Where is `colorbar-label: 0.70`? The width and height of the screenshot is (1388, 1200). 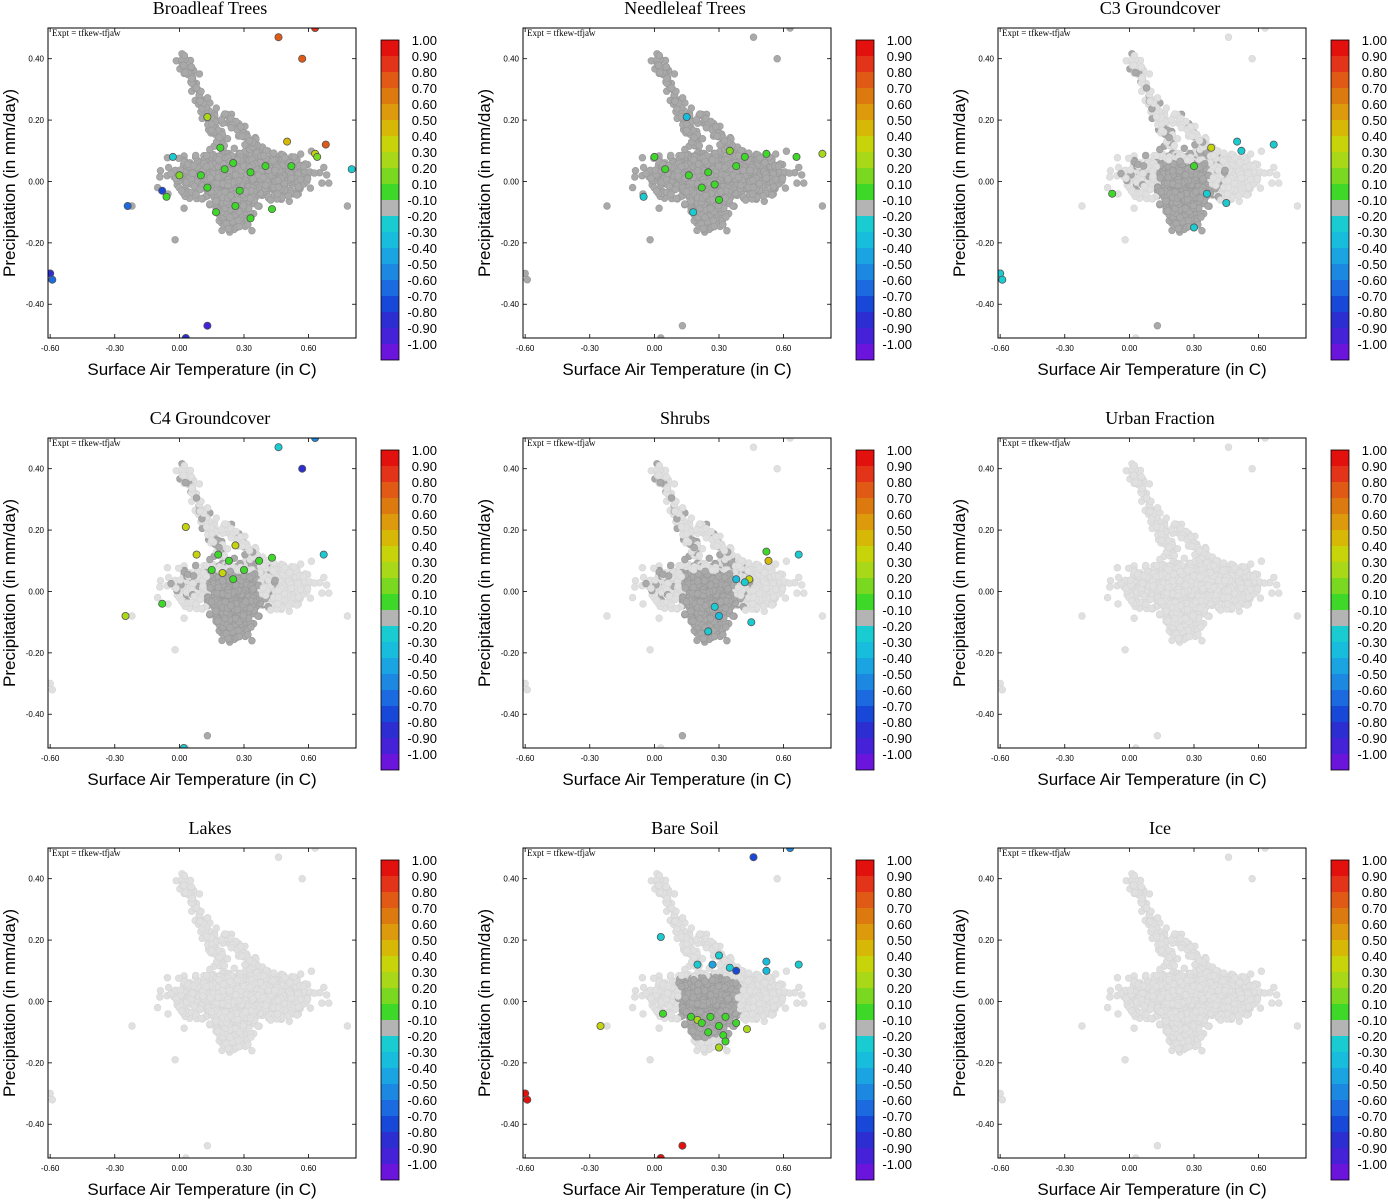
colorbar-label: 0.70 is located at coordinates (899, 88).